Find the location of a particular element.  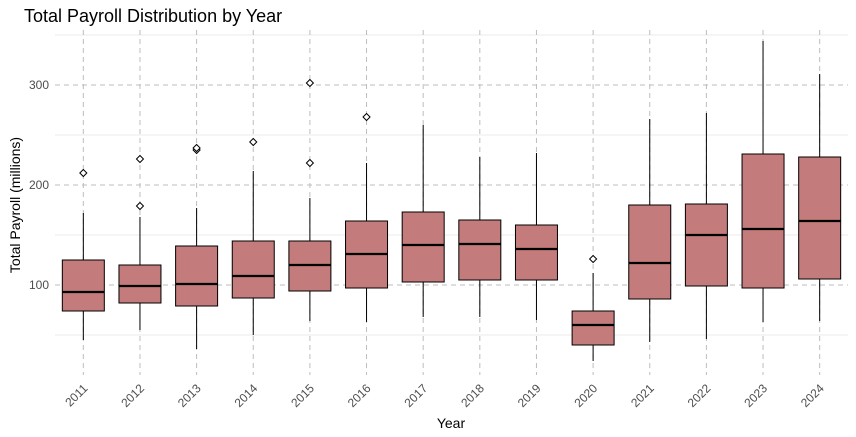

box-2022 is located at coordinates (706, 226).